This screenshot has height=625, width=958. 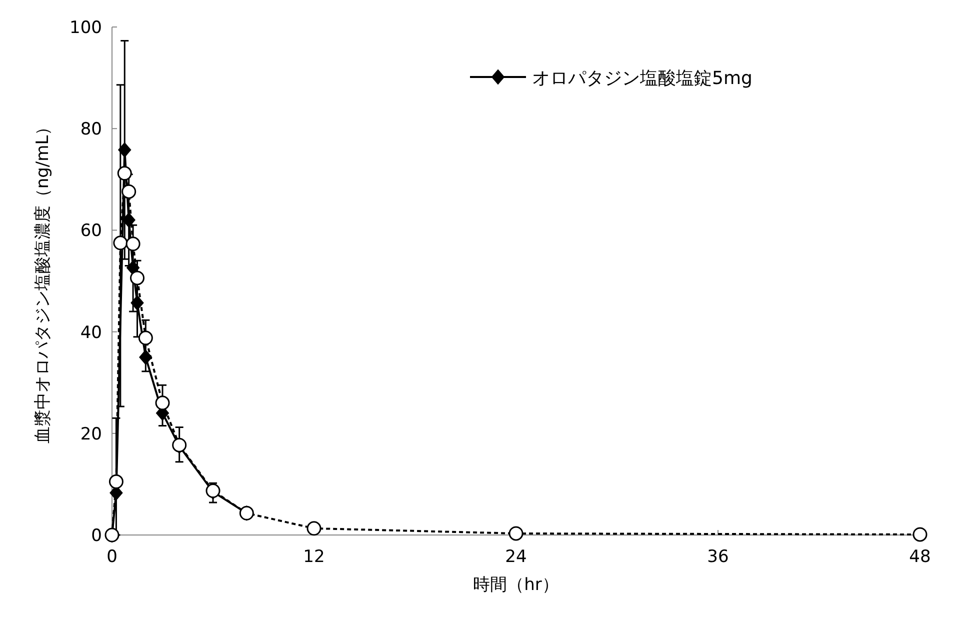 What do you see at coordinates (91, 332) in the screenshot?
I see `y-tick-label: 40` at bounding box center [91, 332].